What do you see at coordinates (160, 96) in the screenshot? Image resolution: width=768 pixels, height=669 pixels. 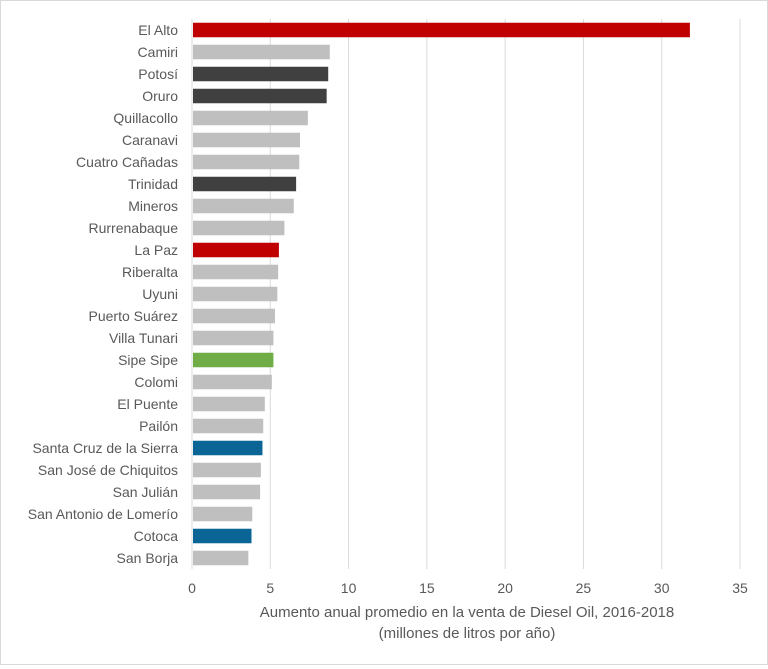 I see `category-label: Oruro` at bounding box center [160, 96].